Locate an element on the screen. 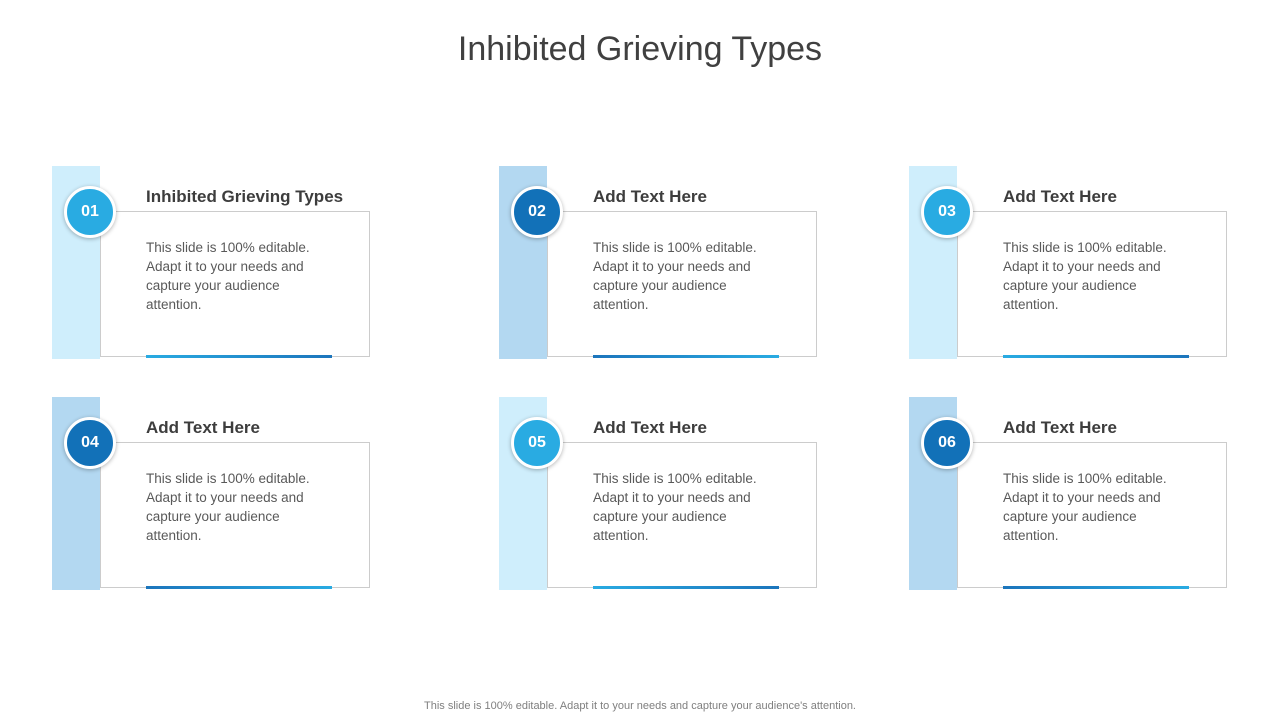 The image size is (1280, 720). card-number-badge: 01 is located at coordinates (90, 212).